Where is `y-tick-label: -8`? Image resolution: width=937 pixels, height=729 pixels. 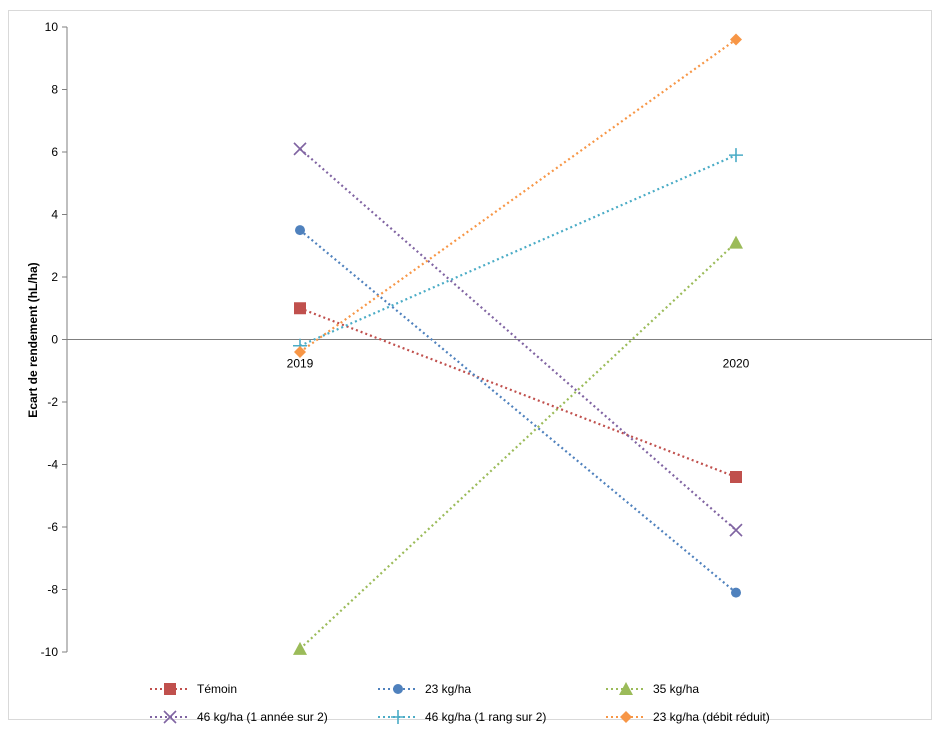
y-tick-label: -8 is located at coordinates (52, 590).